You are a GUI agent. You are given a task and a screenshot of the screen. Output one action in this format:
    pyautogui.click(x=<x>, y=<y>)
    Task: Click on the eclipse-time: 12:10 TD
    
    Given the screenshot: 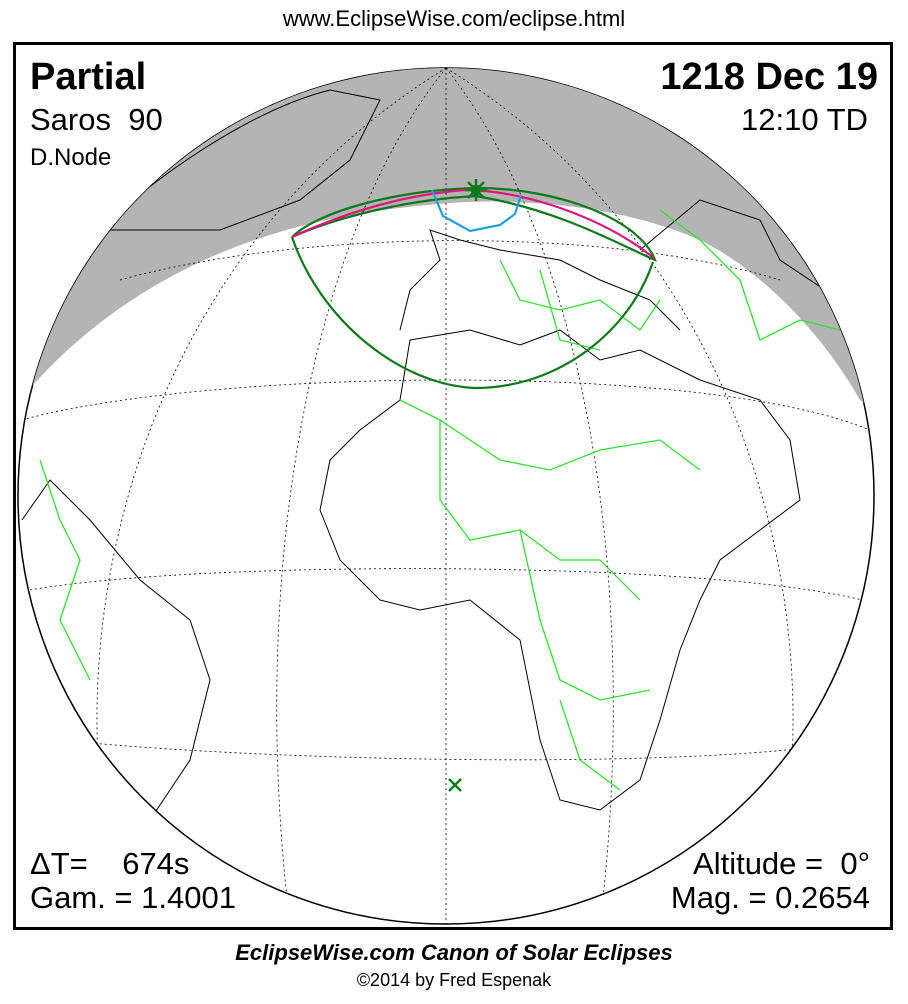 What is the action you would take?
    pyautogui.click(x=804, y=119)
    